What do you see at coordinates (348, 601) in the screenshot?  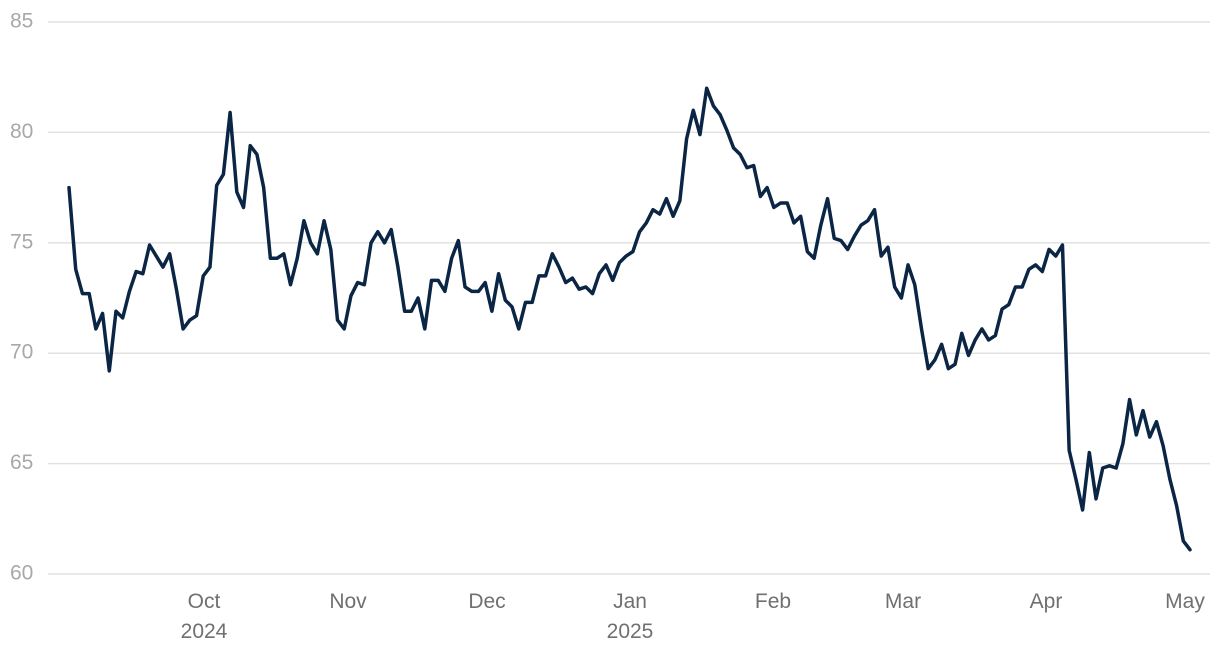 I see `x-tick-label: Nov` at bounding box center [348, 601].